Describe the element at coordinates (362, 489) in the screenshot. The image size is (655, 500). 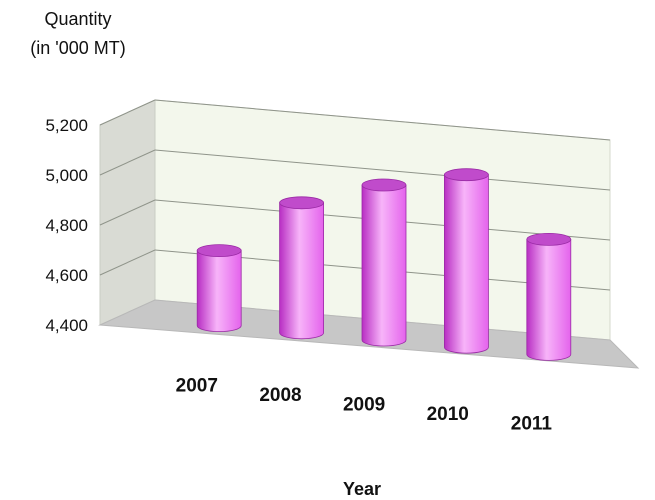
I see `x-axis-title: Year` at that location.